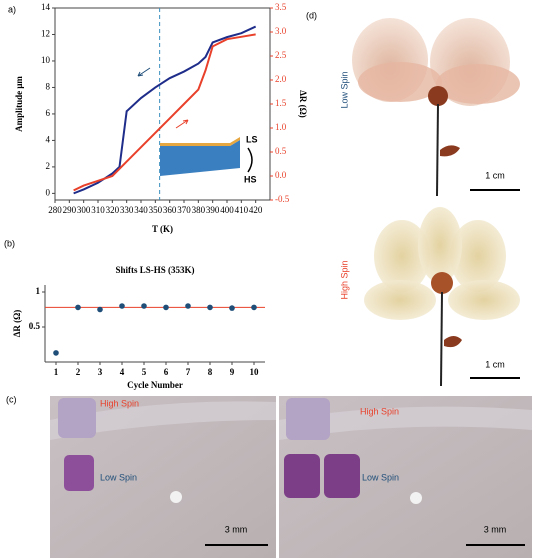  I want to click on y-tick-label: 1, so click(38, 291).